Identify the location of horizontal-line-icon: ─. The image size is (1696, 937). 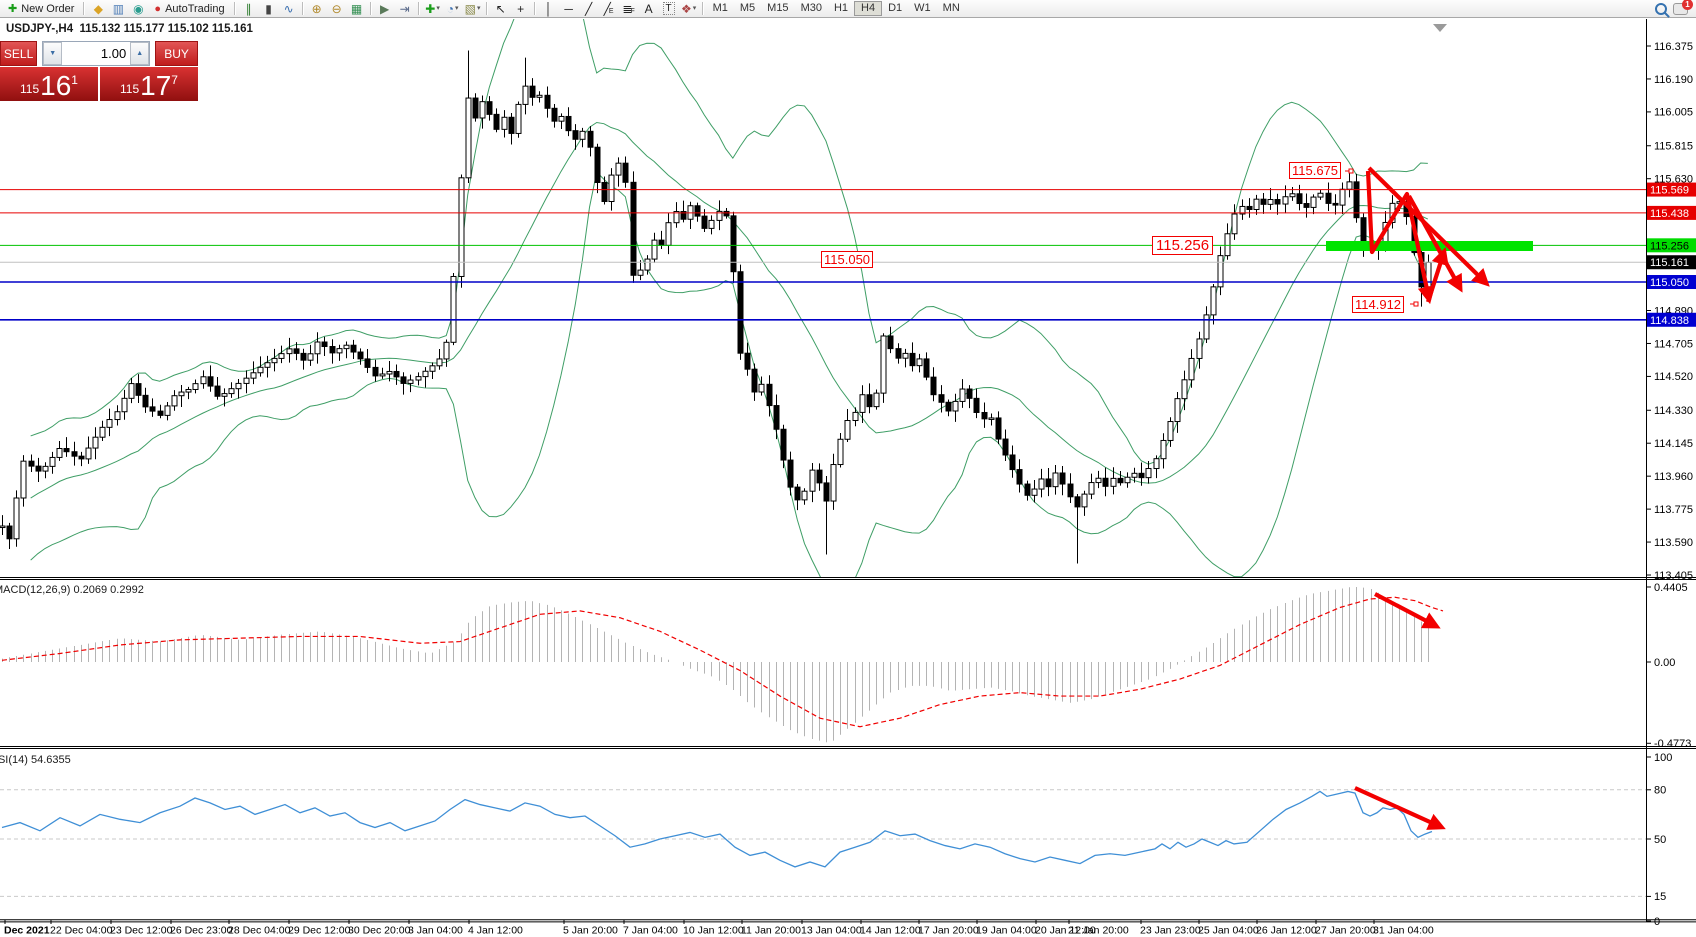
(568, 8).